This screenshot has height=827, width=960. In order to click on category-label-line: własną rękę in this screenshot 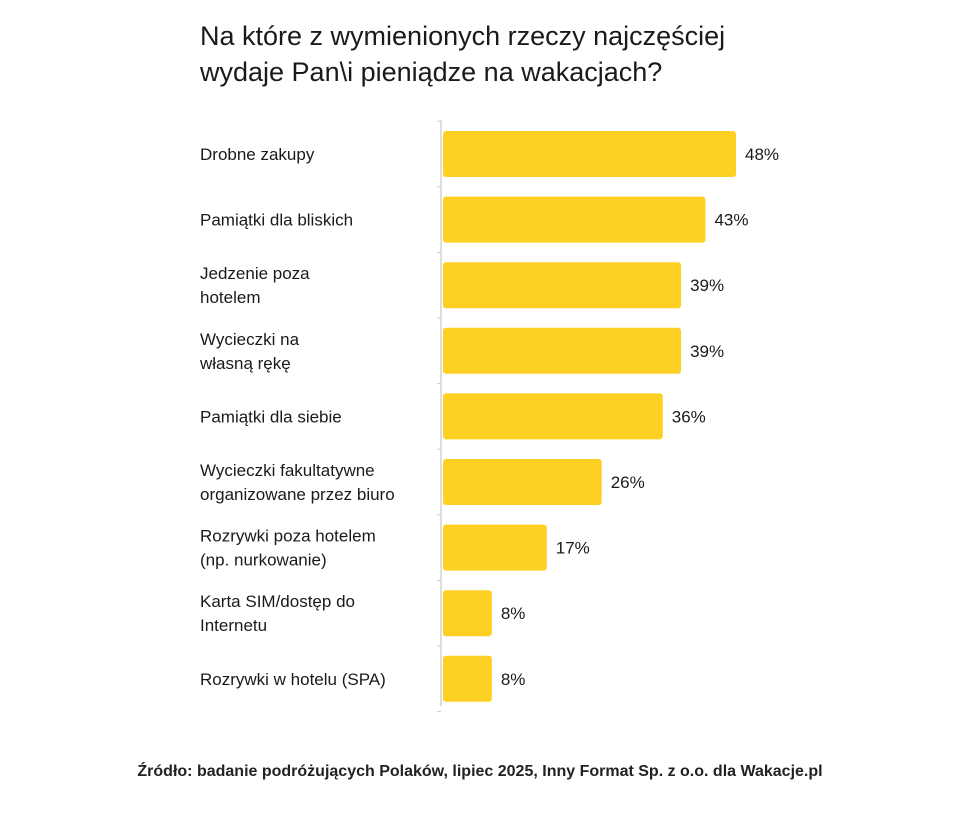, I will do `click(245, 363)`.